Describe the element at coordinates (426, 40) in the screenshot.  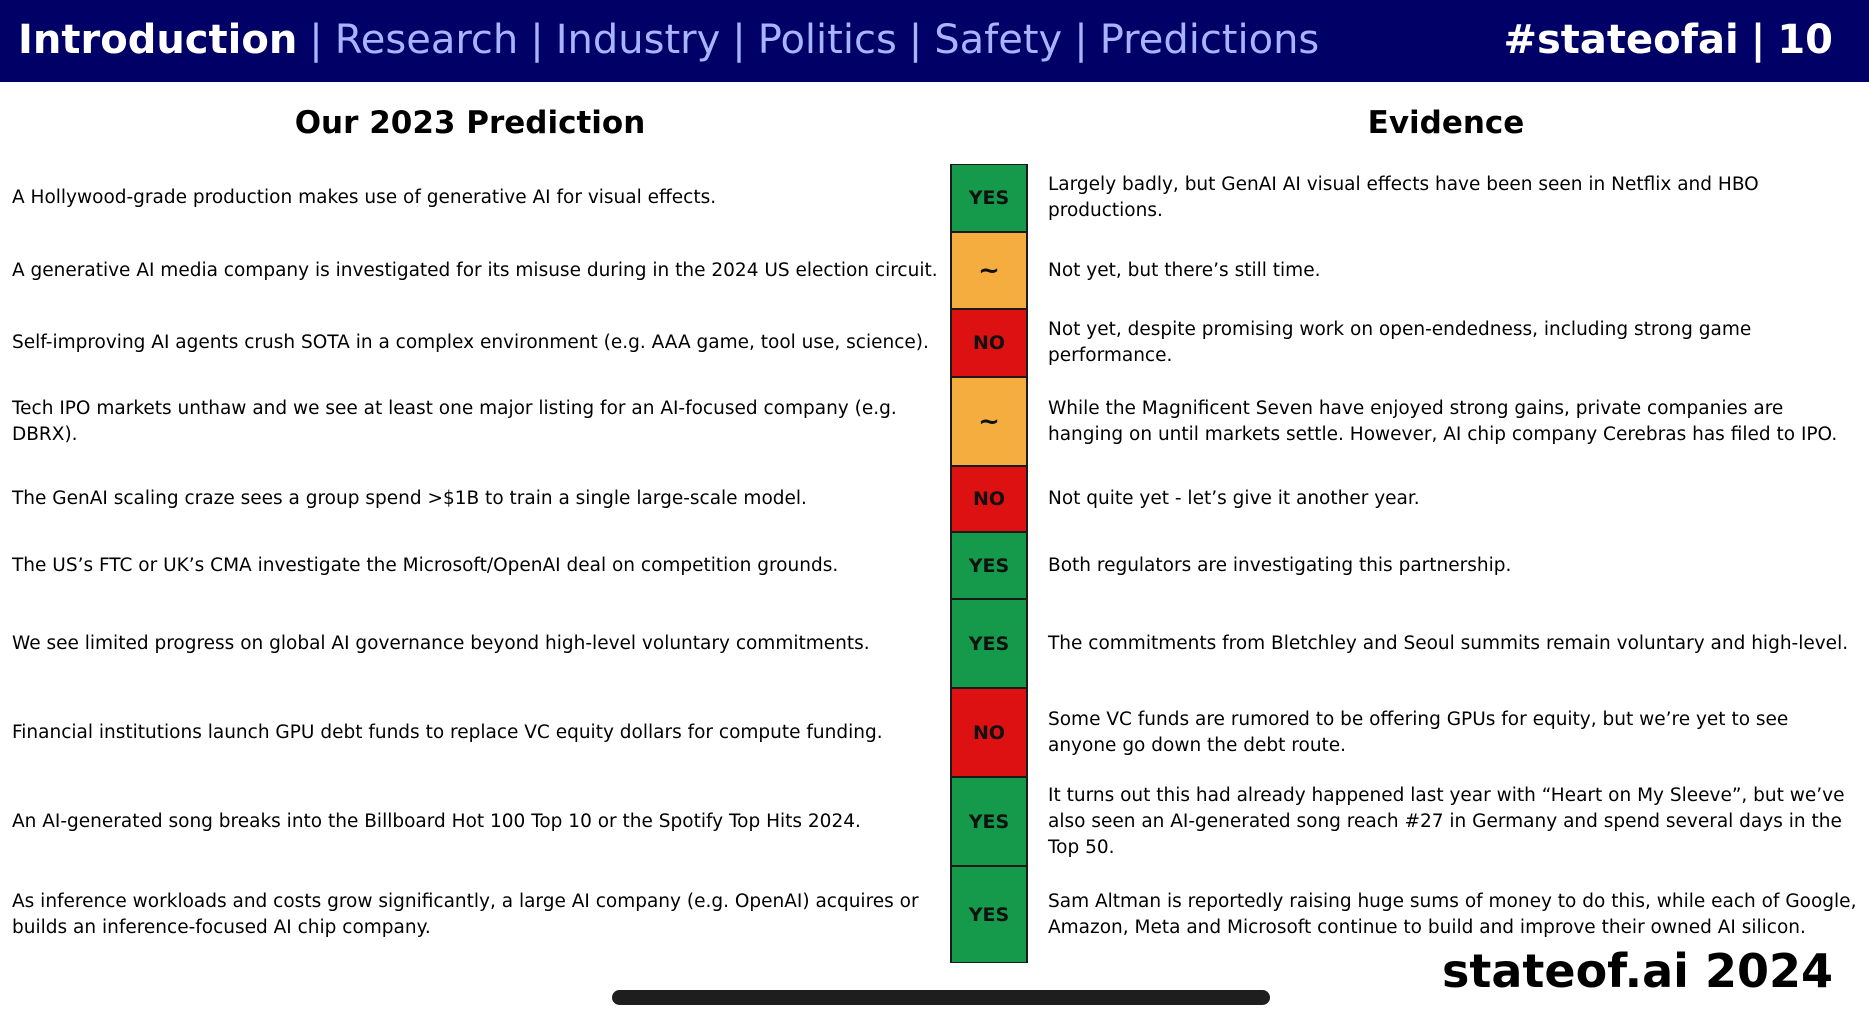
I see `tab-research: Research` at that location.